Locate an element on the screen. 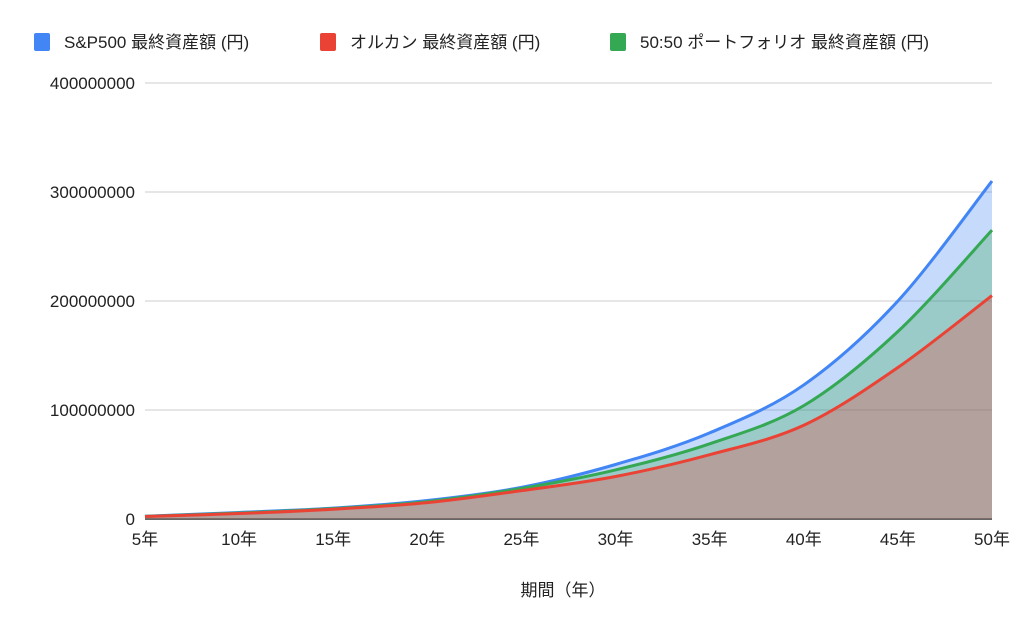 This screenshot has height=632, width=1024. x-tick-label: 45年 is located at coordinates (898, 539).